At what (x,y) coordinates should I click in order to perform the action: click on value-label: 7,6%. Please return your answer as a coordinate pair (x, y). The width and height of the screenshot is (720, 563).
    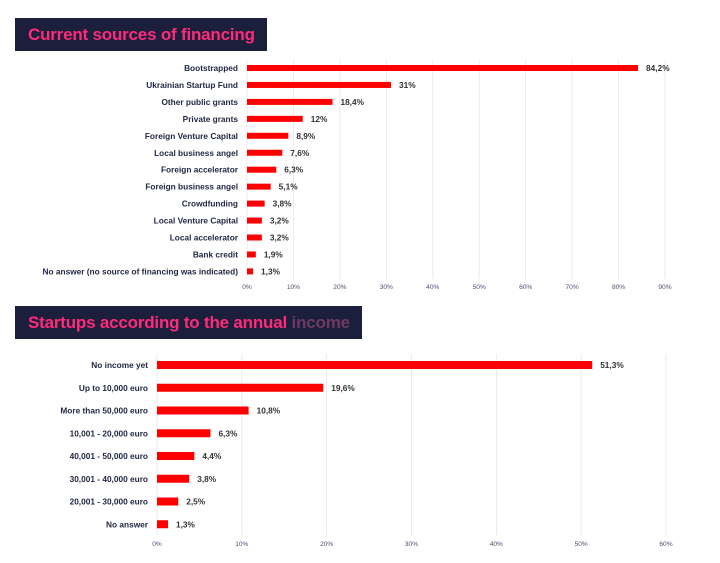
    Looking at the image, I should click on (300, 153).